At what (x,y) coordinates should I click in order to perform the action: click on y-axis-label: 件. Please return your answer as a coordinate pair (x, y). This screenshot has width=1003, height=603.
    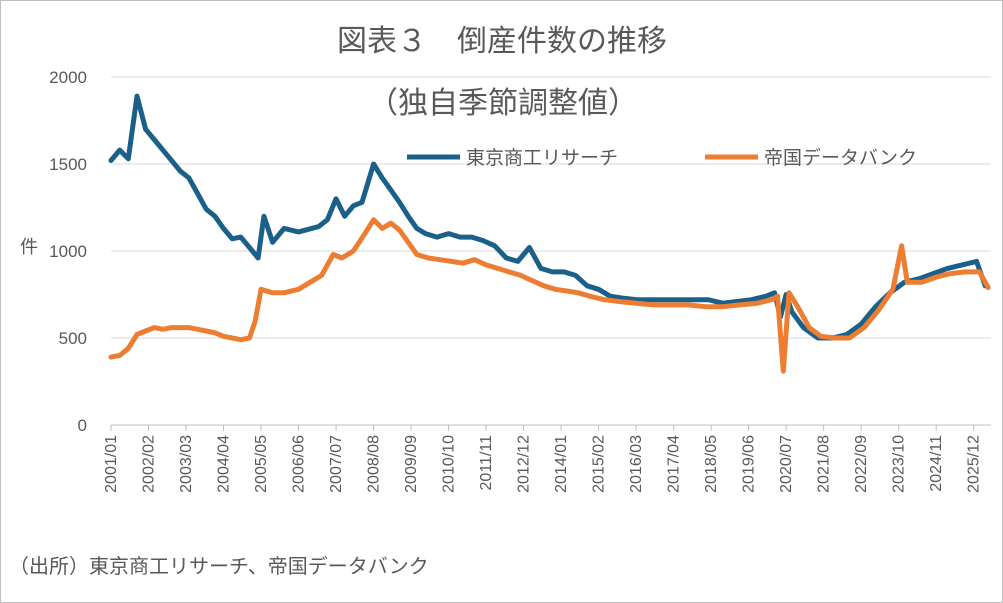
    Looking at the image, I should click on (29, 247).